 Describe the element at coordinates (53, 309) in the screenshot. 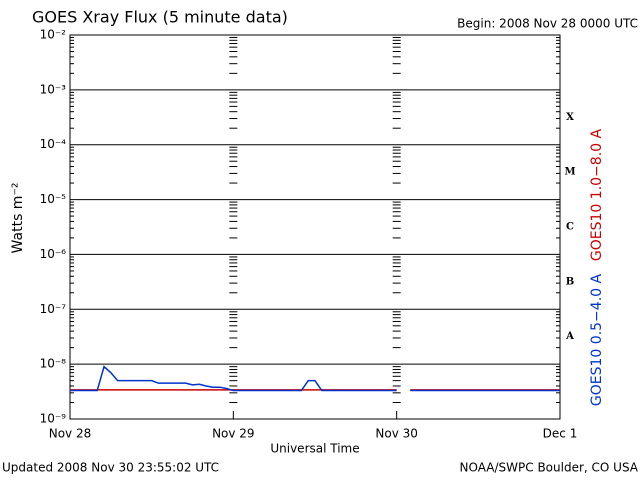

I see `y-tick-label: 10⁻⁷` at that location.